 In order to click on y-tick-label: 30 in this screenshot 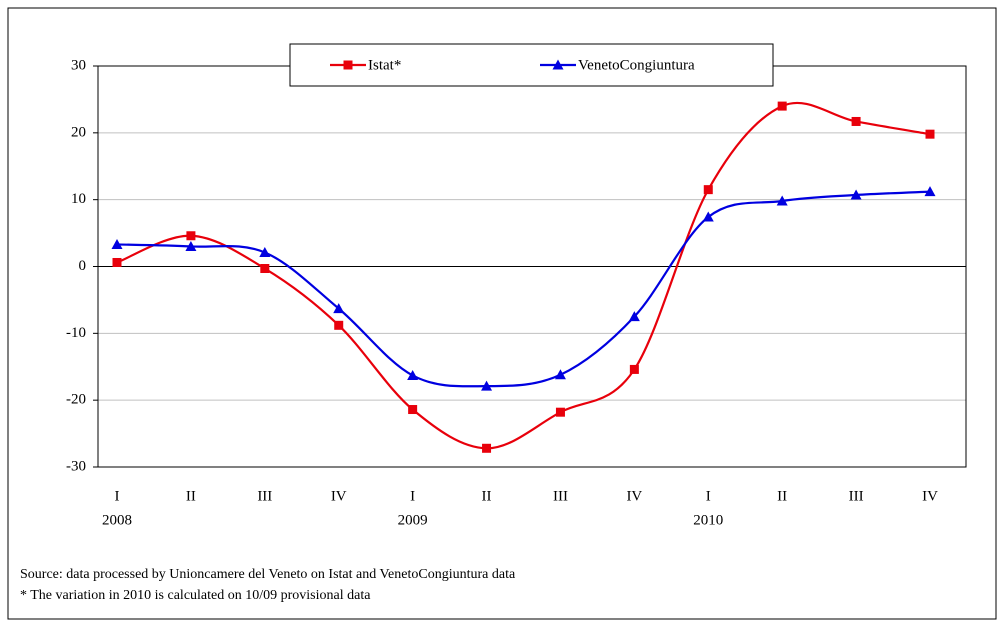, I will do `click(78, 65)`.